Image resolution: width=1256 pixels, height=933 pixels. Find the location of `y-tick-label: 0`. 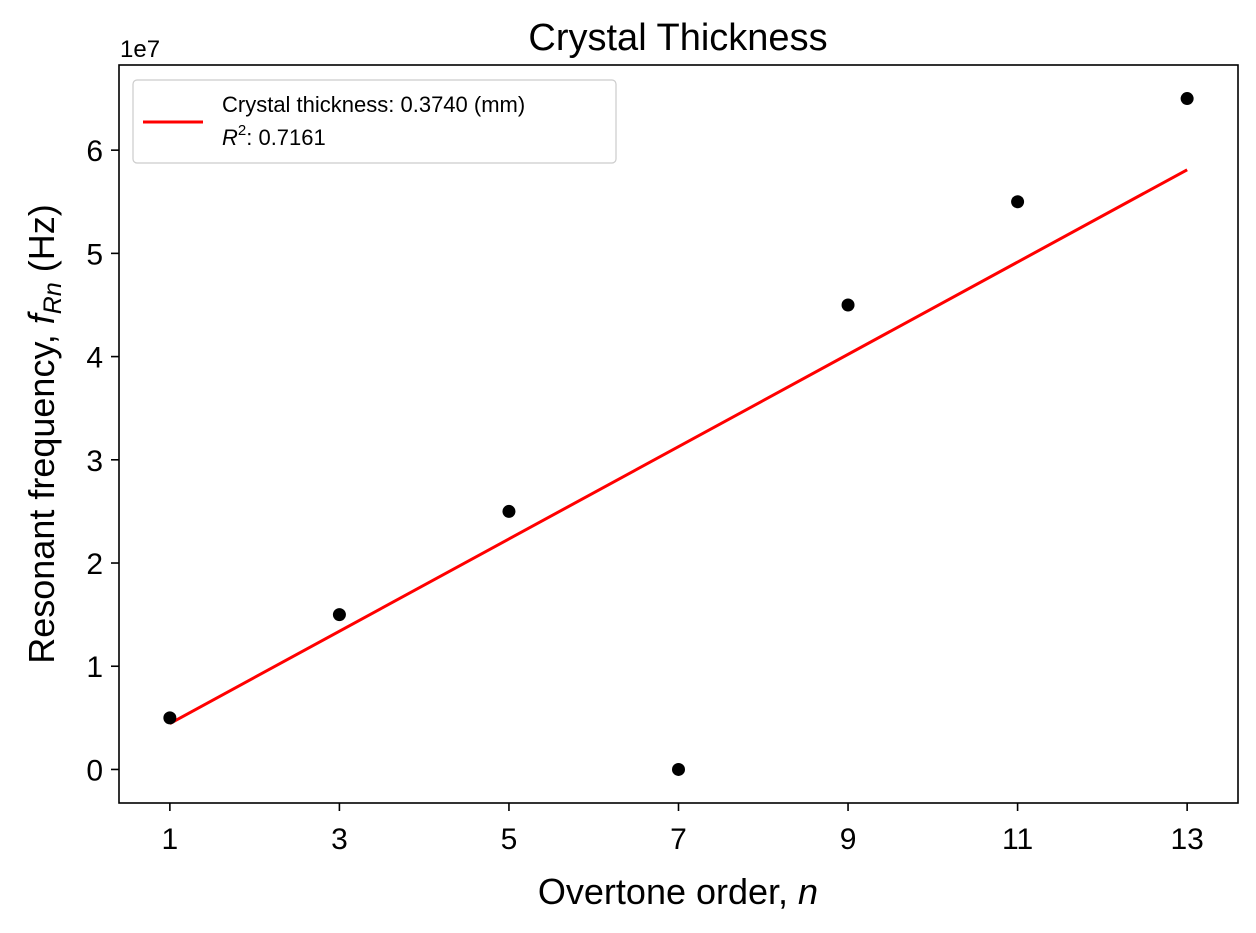

y-tick-label: 0 is located at coordinates (94, 770).